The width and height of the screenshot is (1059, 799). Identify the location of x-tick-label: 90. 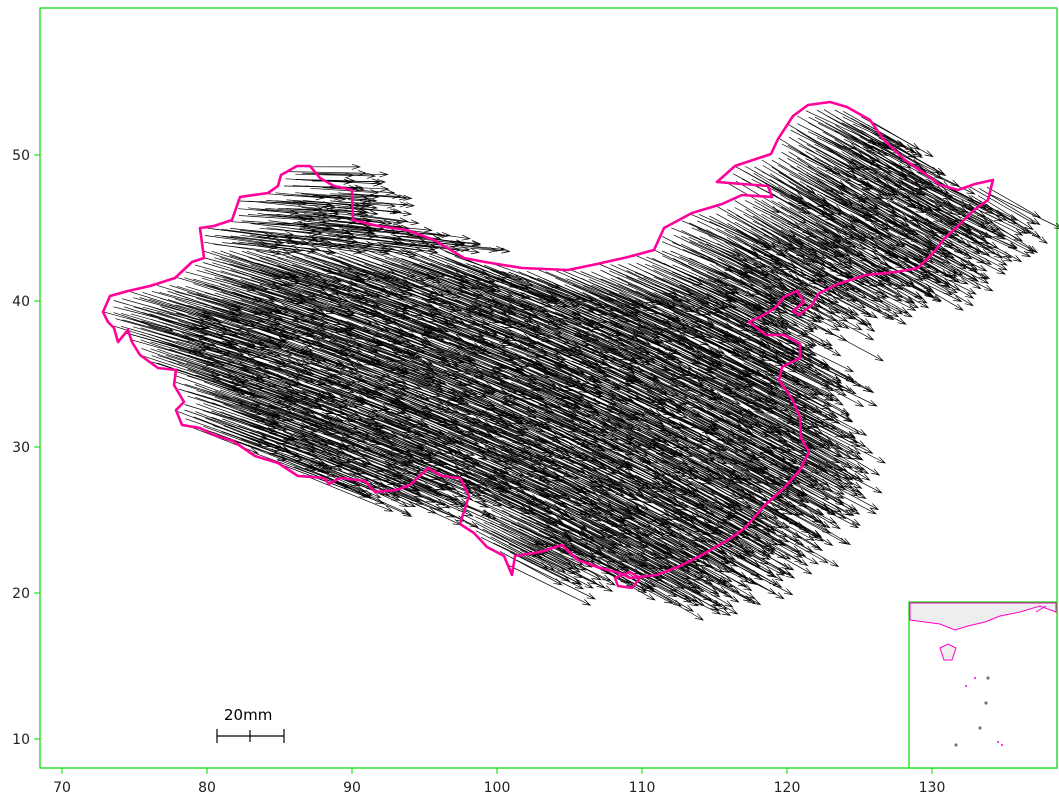
(352, 788).